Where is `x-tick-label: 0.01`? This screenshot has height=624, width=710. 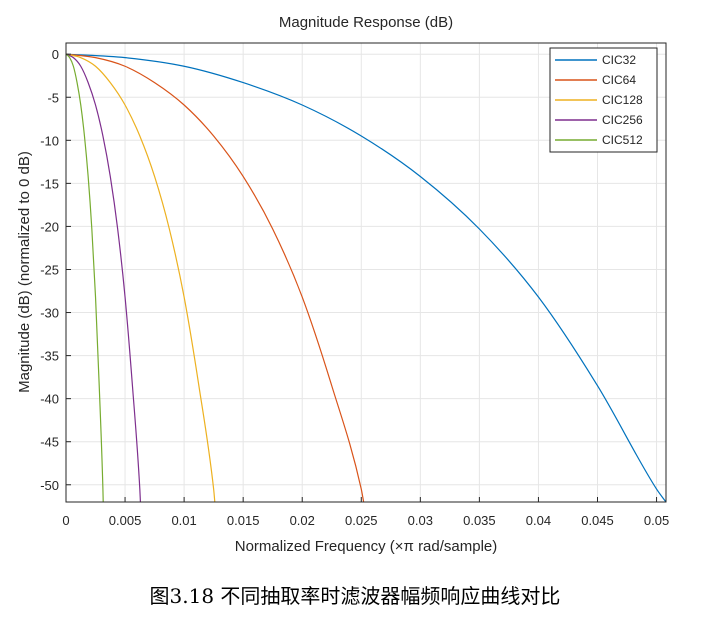
x-tick-label: 0.01 is located at coordinates (183, 520).